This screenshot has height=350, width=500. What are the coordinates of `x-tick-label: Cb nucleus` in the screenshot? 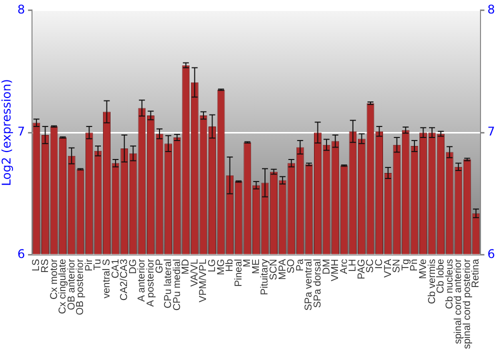 It's located at (450, 283).